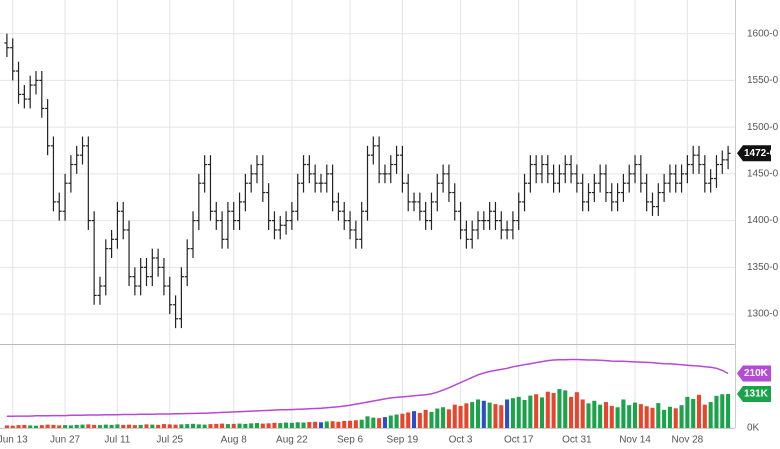  Describe the element at coordinates (117, 440) in the screenshot. I see `x-tick-label: Jul 11` at that location.